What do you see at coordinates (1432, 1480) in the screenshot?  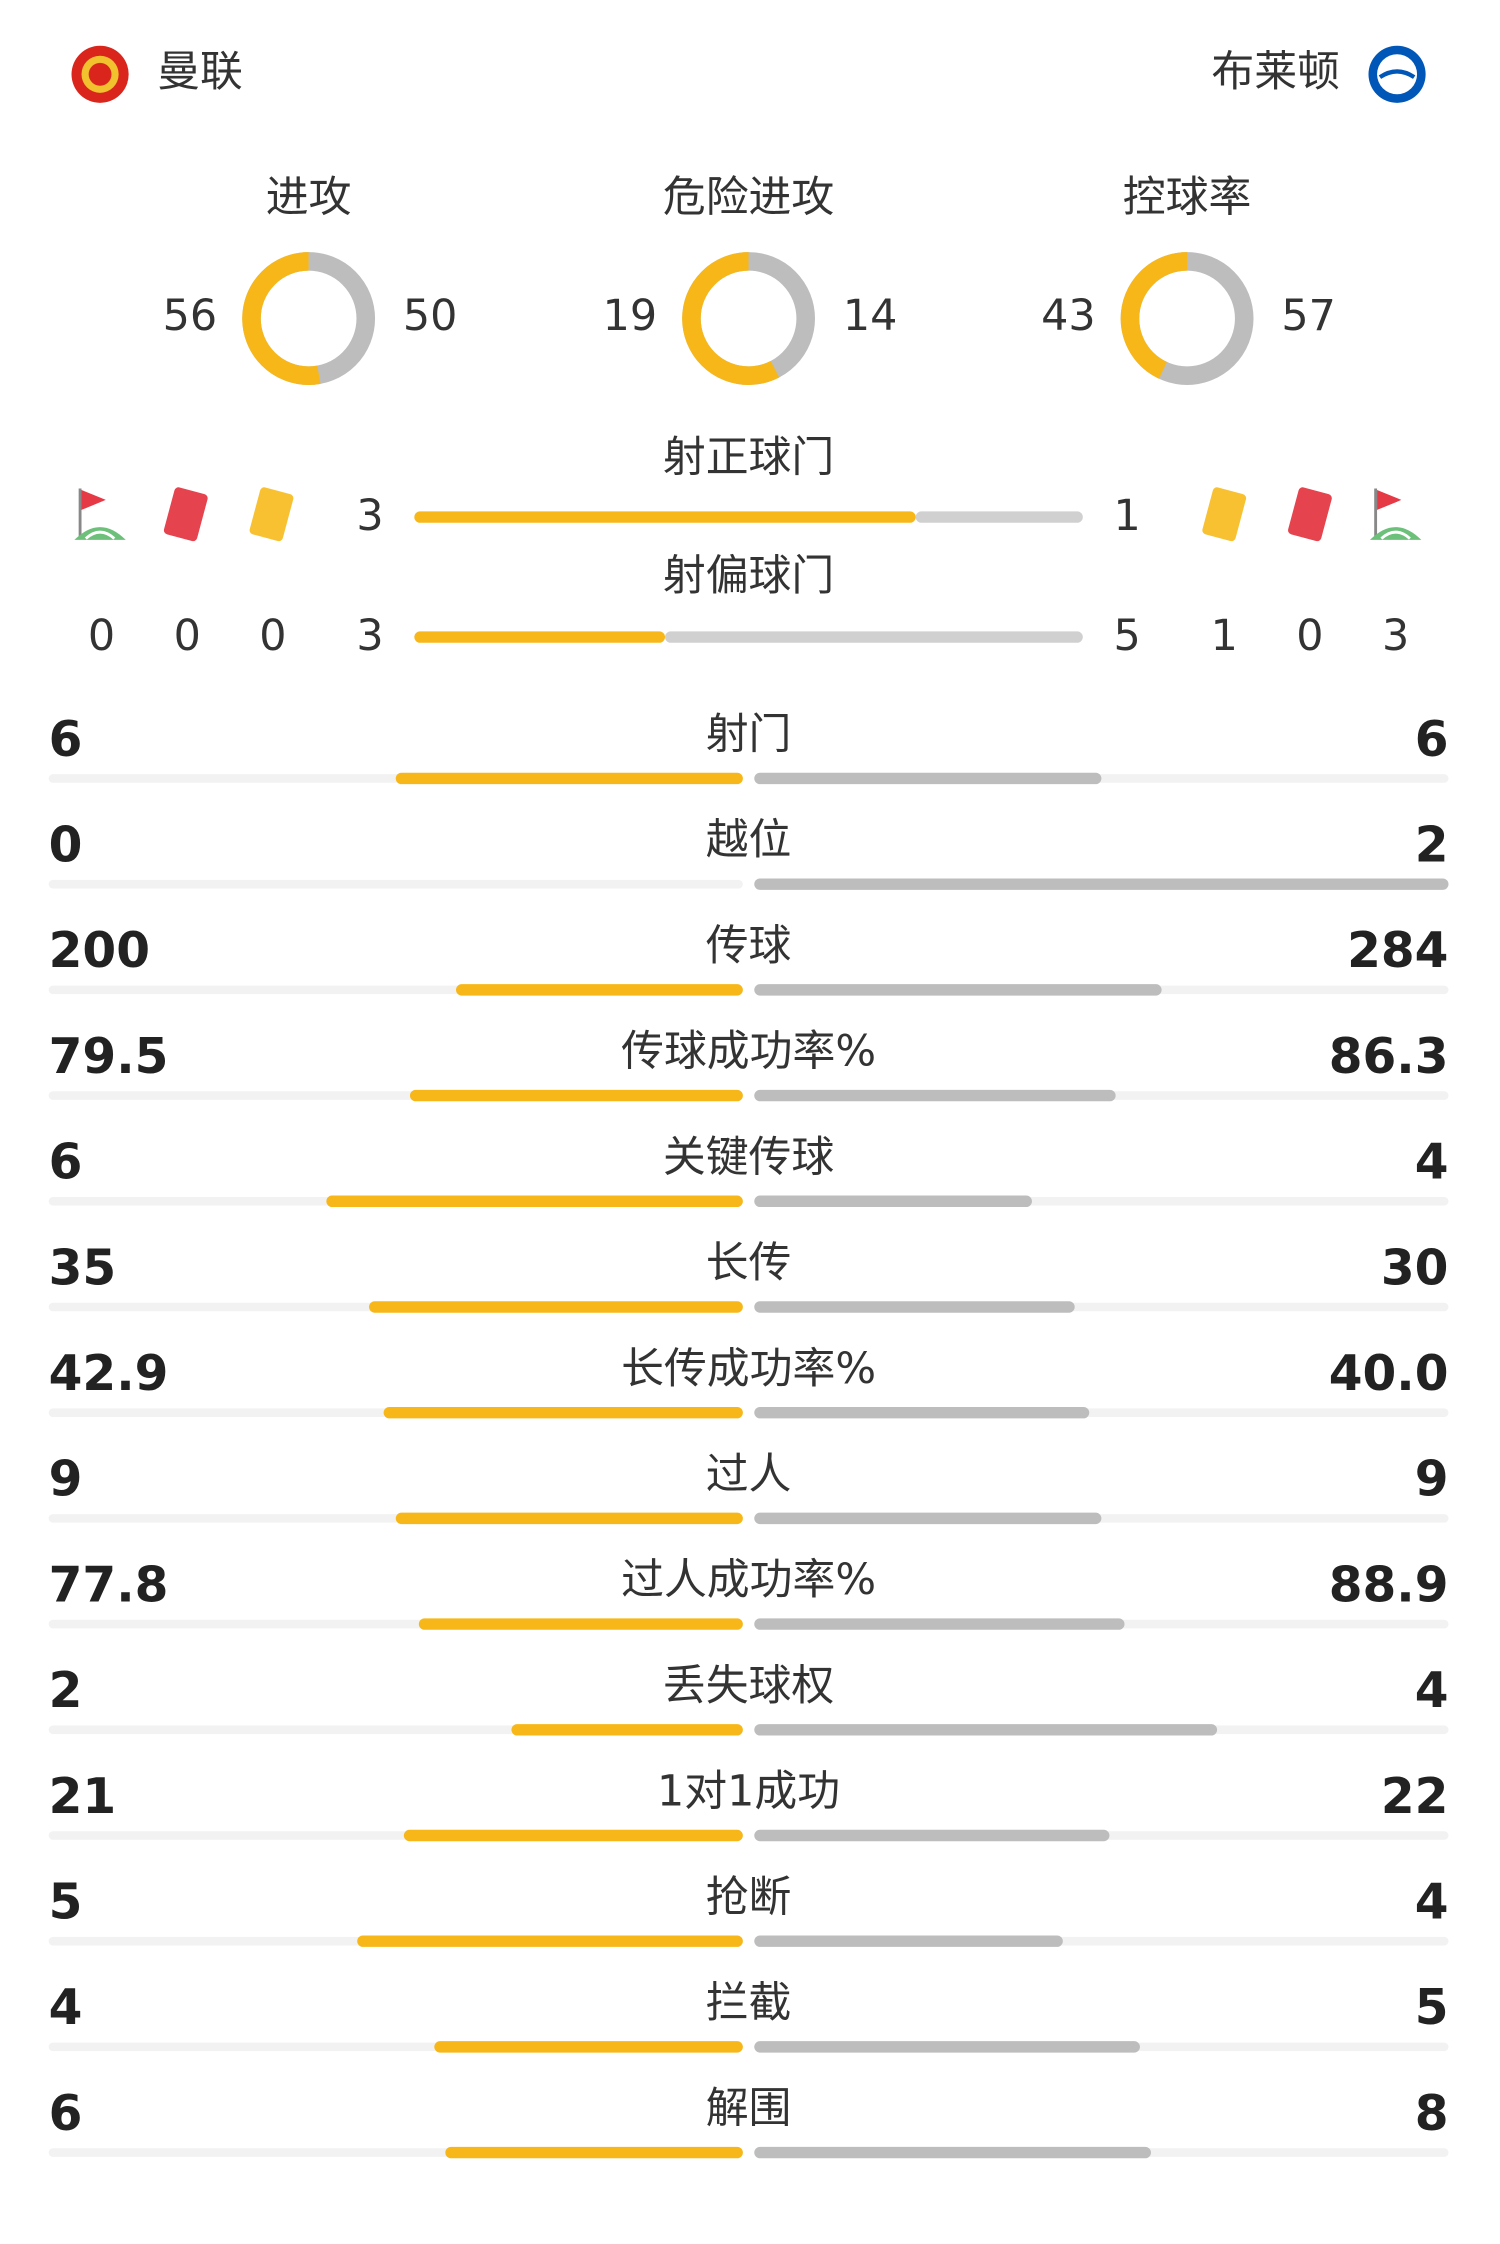 I see `away-value: 9` at bounding box center [1432, 1480].